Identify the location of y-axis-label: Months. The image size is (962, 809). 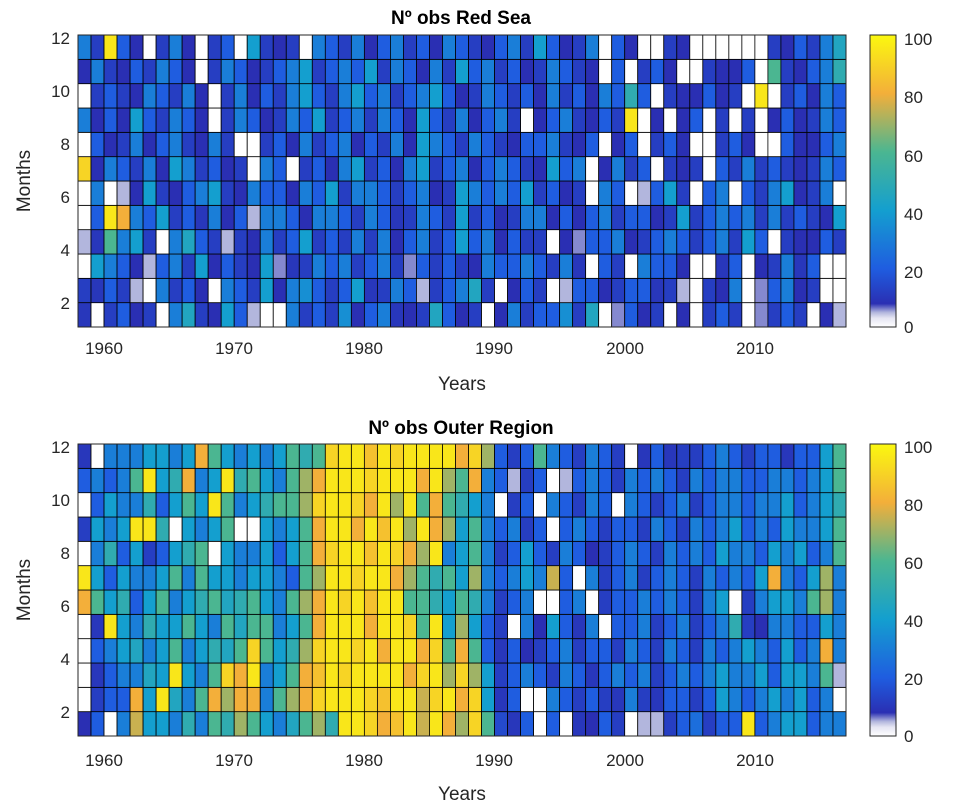
(24, 181).